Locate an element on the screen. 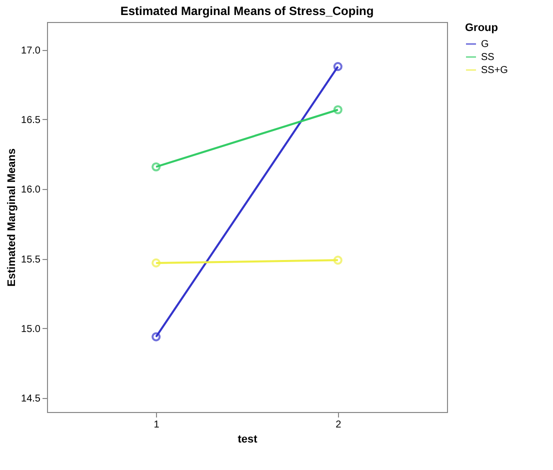 The height and width of the screenshot is (470, 553). y-tick-label: 16.0 is located at coordinates (31, 190).